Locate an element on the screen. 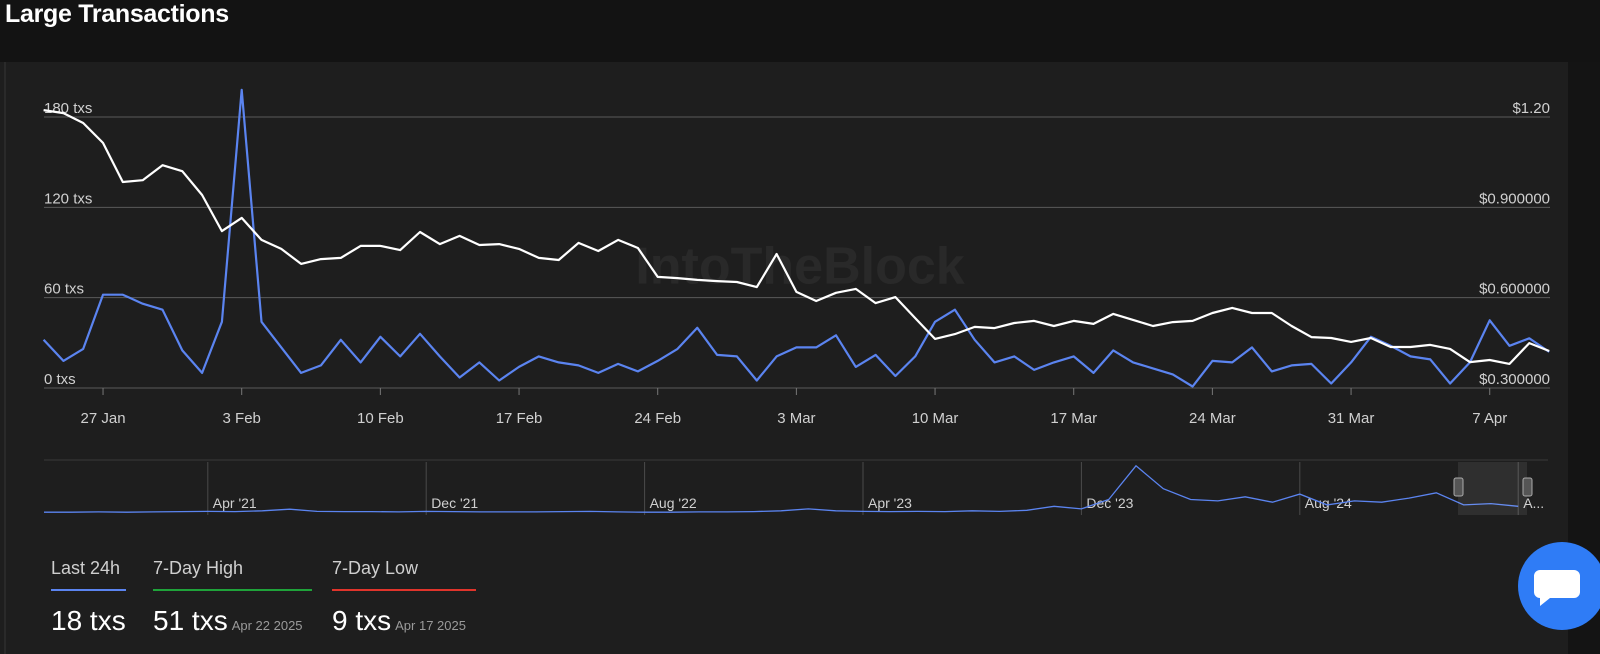  stat-label: 7-Day High is located at coordinates (232, 574).